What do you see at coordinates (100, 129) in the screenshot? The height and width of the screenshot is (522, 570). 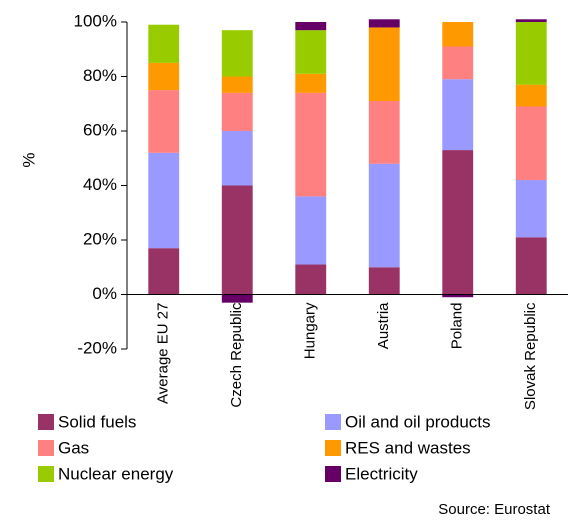 I see `y-tick-label: 60%` at bounding box center [100, 129].